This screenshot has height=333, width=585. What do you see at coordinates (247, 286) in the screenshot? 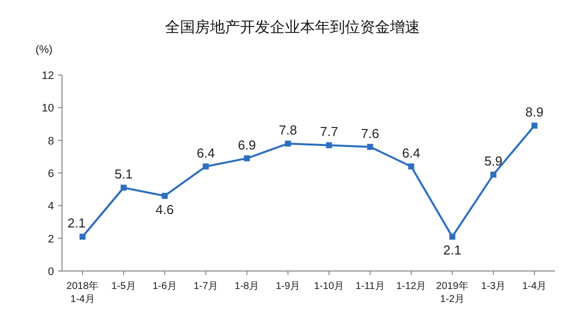
I see `x-tick-label: 1-8月` at bounding box center [247, 286].